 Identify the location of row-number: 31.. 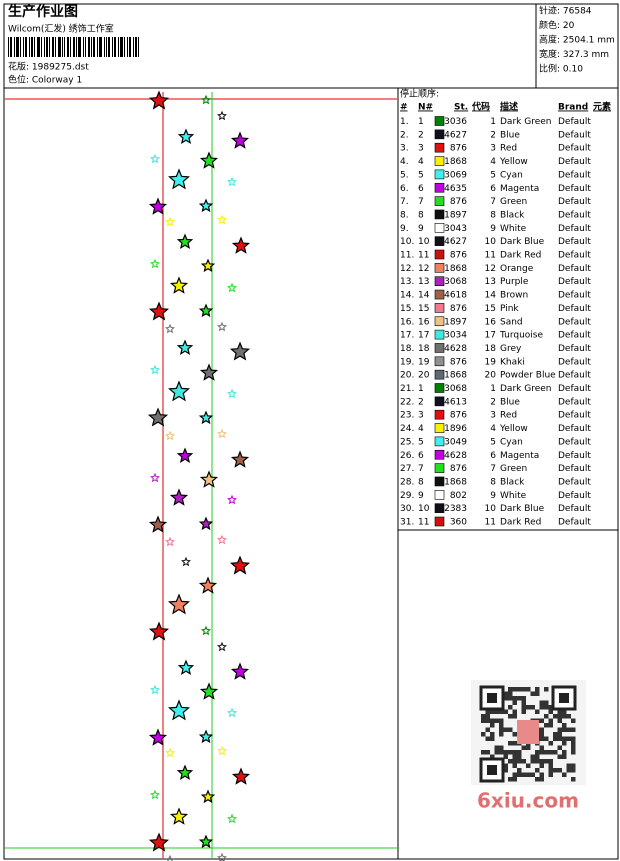
(407, 523).